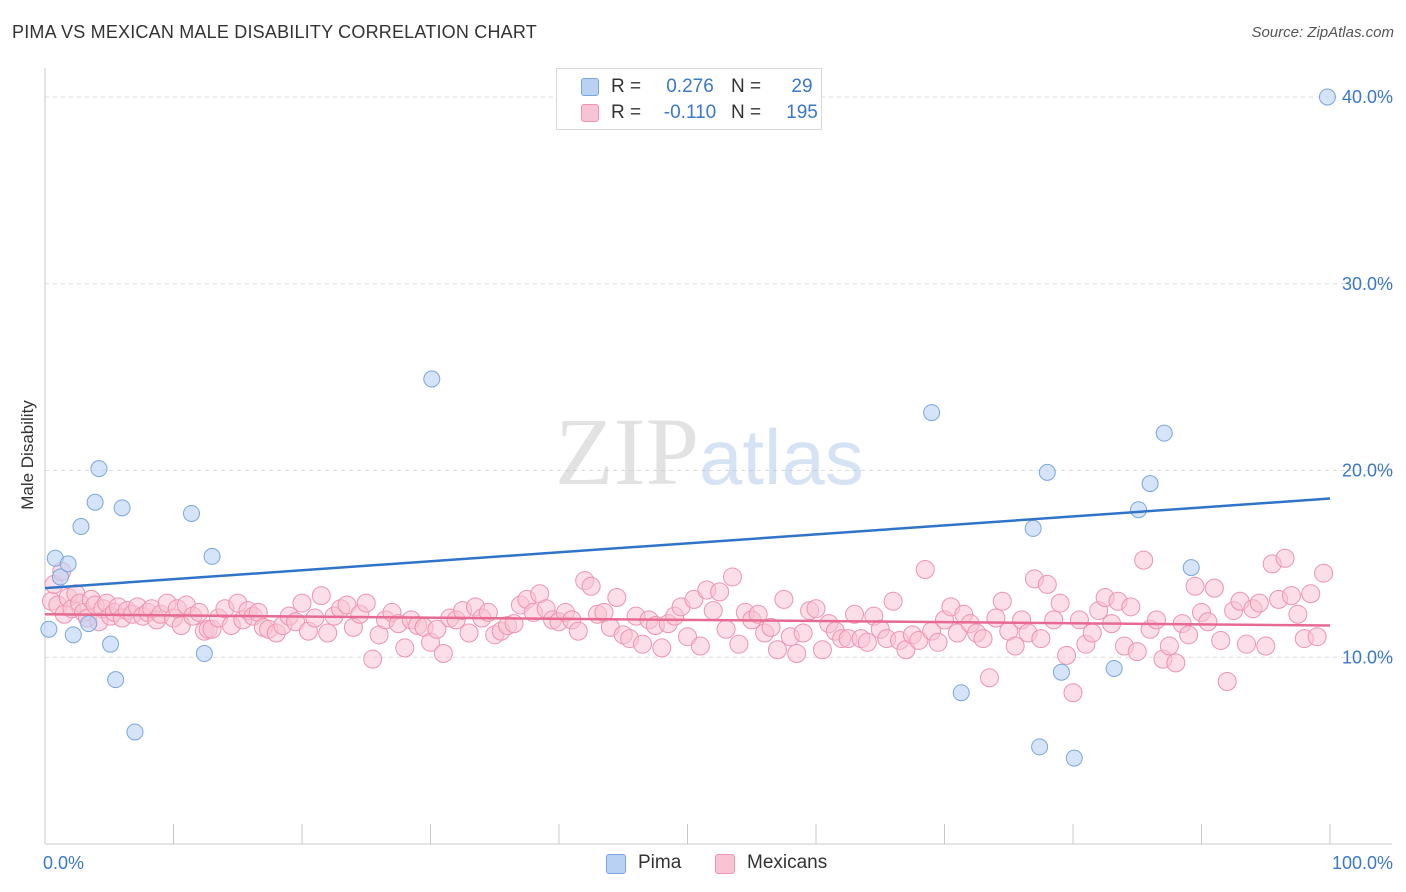 The width and height of the screenshot is (1406, 892). What do you see at coordinates (687, 543) in the screenshot?
I see `pima-trend-line` at bounding box center [687, 543].